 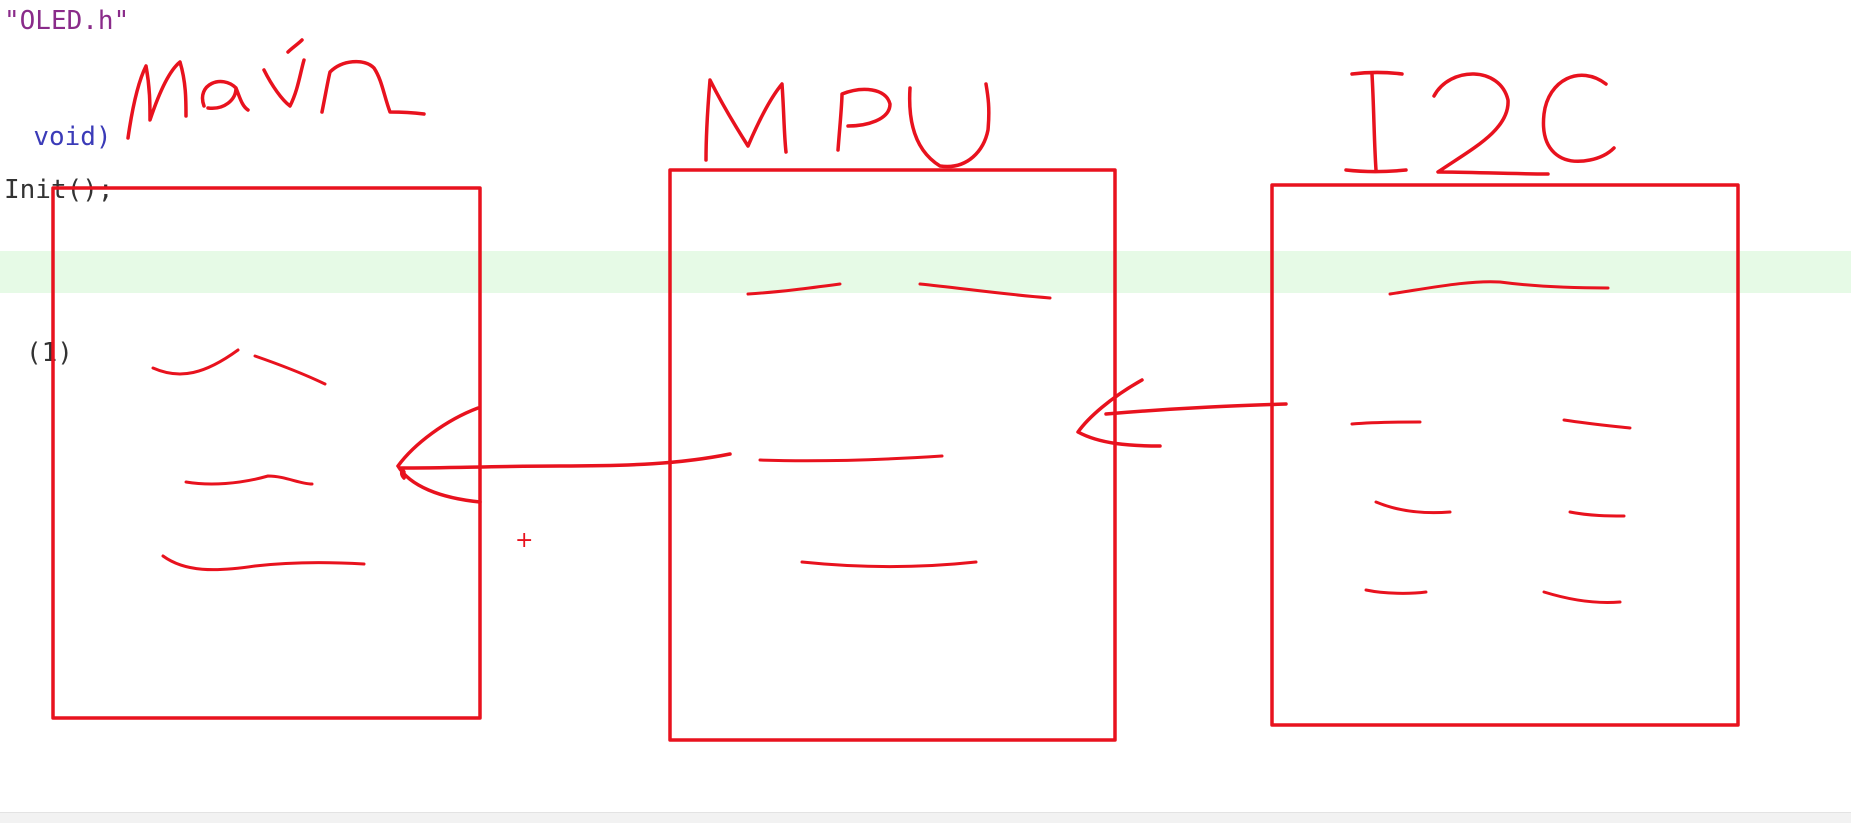 I want to click on code-line-include: "OLED.h", so click(x=67, y=21).